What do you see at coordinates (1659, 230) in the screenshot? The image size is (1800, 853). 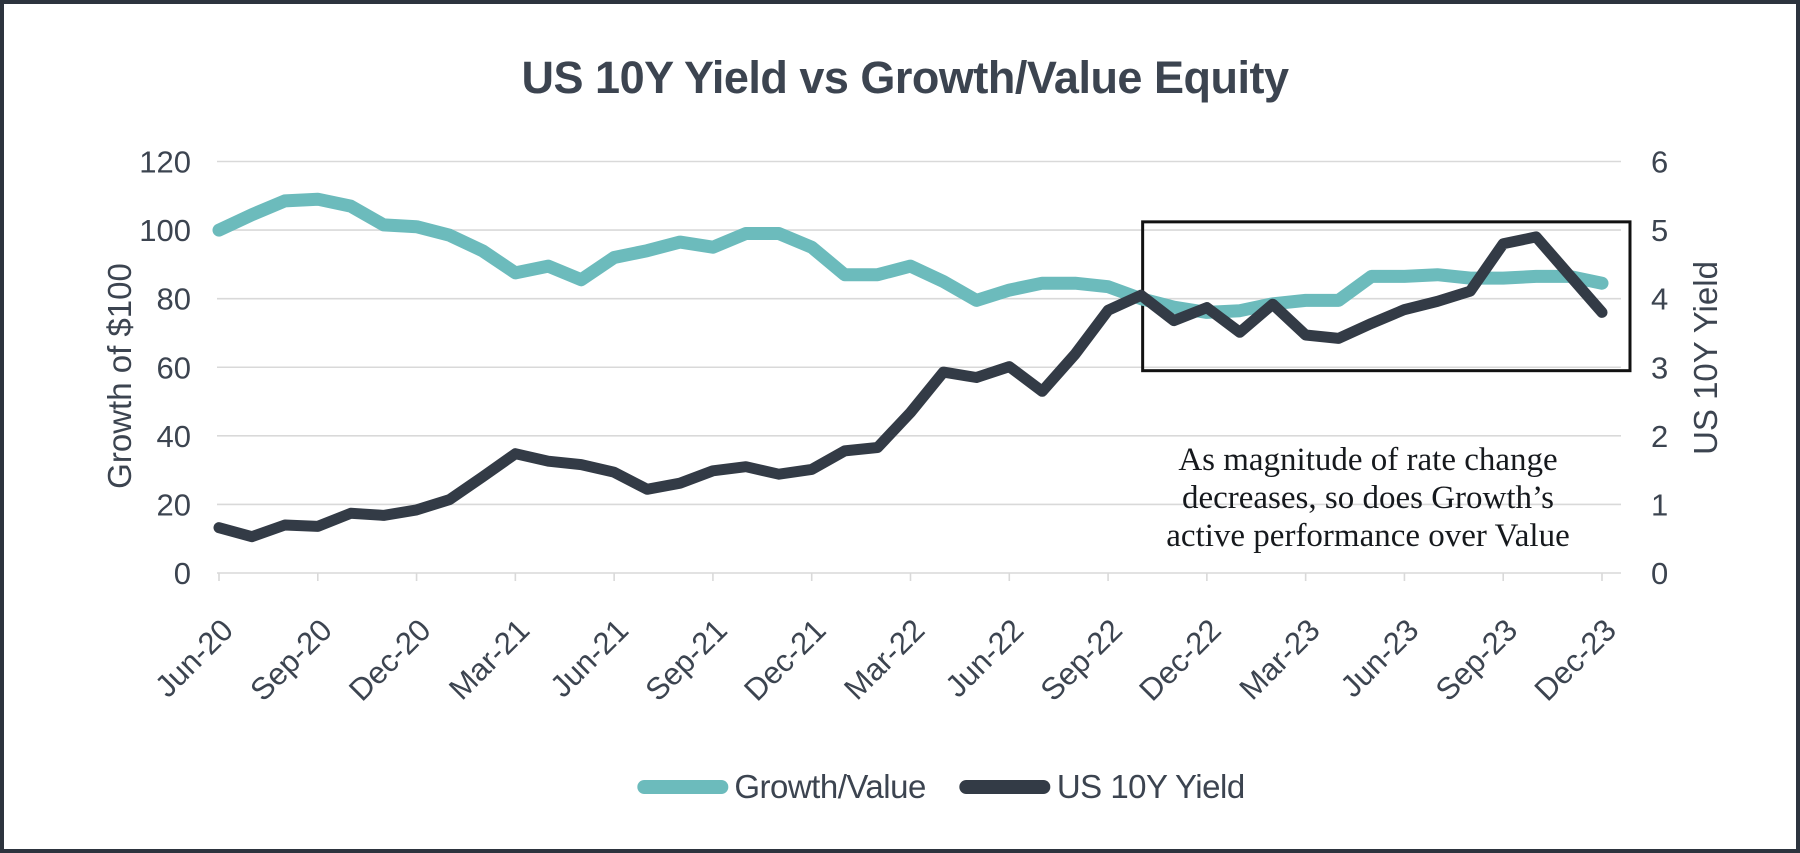 I see `y-axis-label-right: 5` at bounding box center [1659, 230].